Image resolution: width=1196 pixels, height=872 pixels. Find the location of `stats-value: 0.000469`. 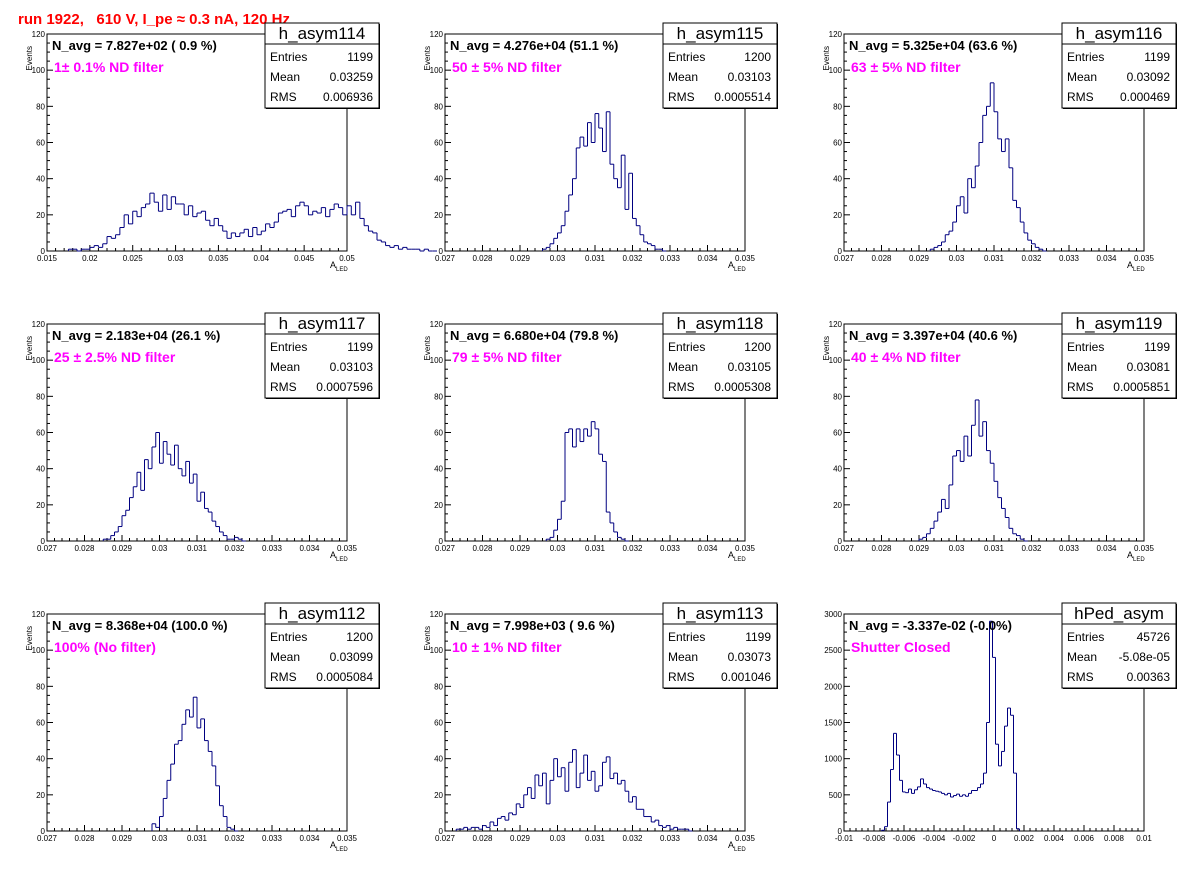

stats-value: 0.000469 is located at coordinates (1145, 97).